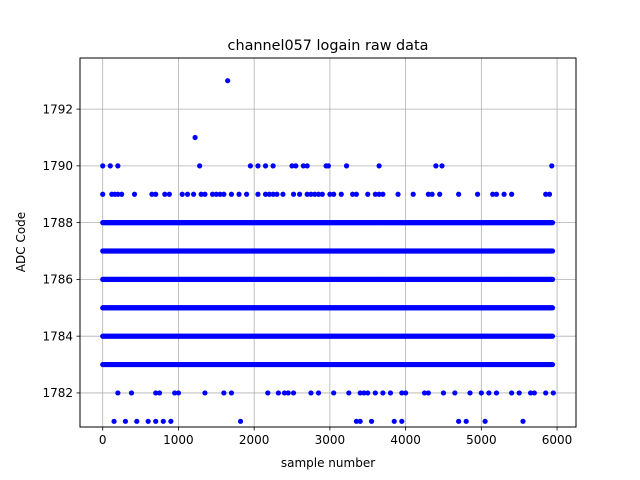  I want to click on x-axis-label: sample number, so click(328, 463).